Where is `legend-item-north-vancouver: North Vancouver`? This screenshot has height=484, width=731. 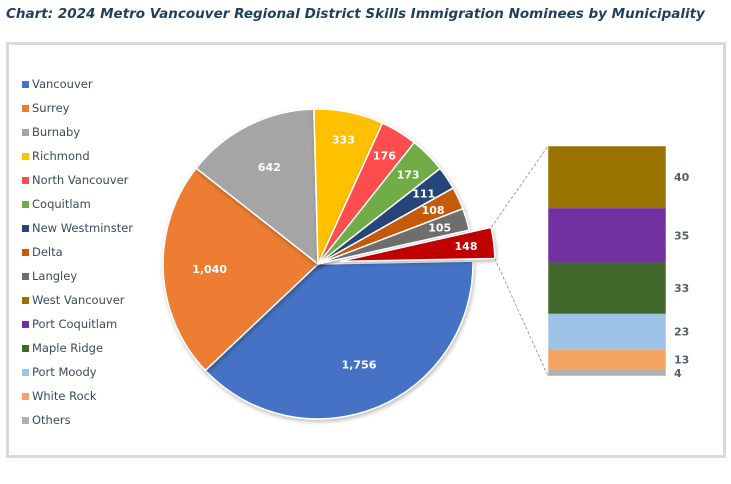 legend-item-north-vancouver: North Vancouver is located at coordinates (77, 180).